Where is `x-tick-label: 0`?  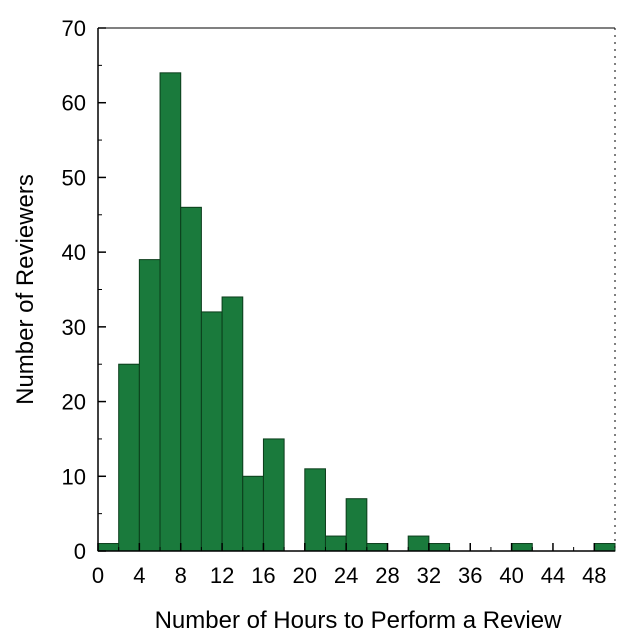
x-tick-label: 0 is located at coordinates (98, 575).